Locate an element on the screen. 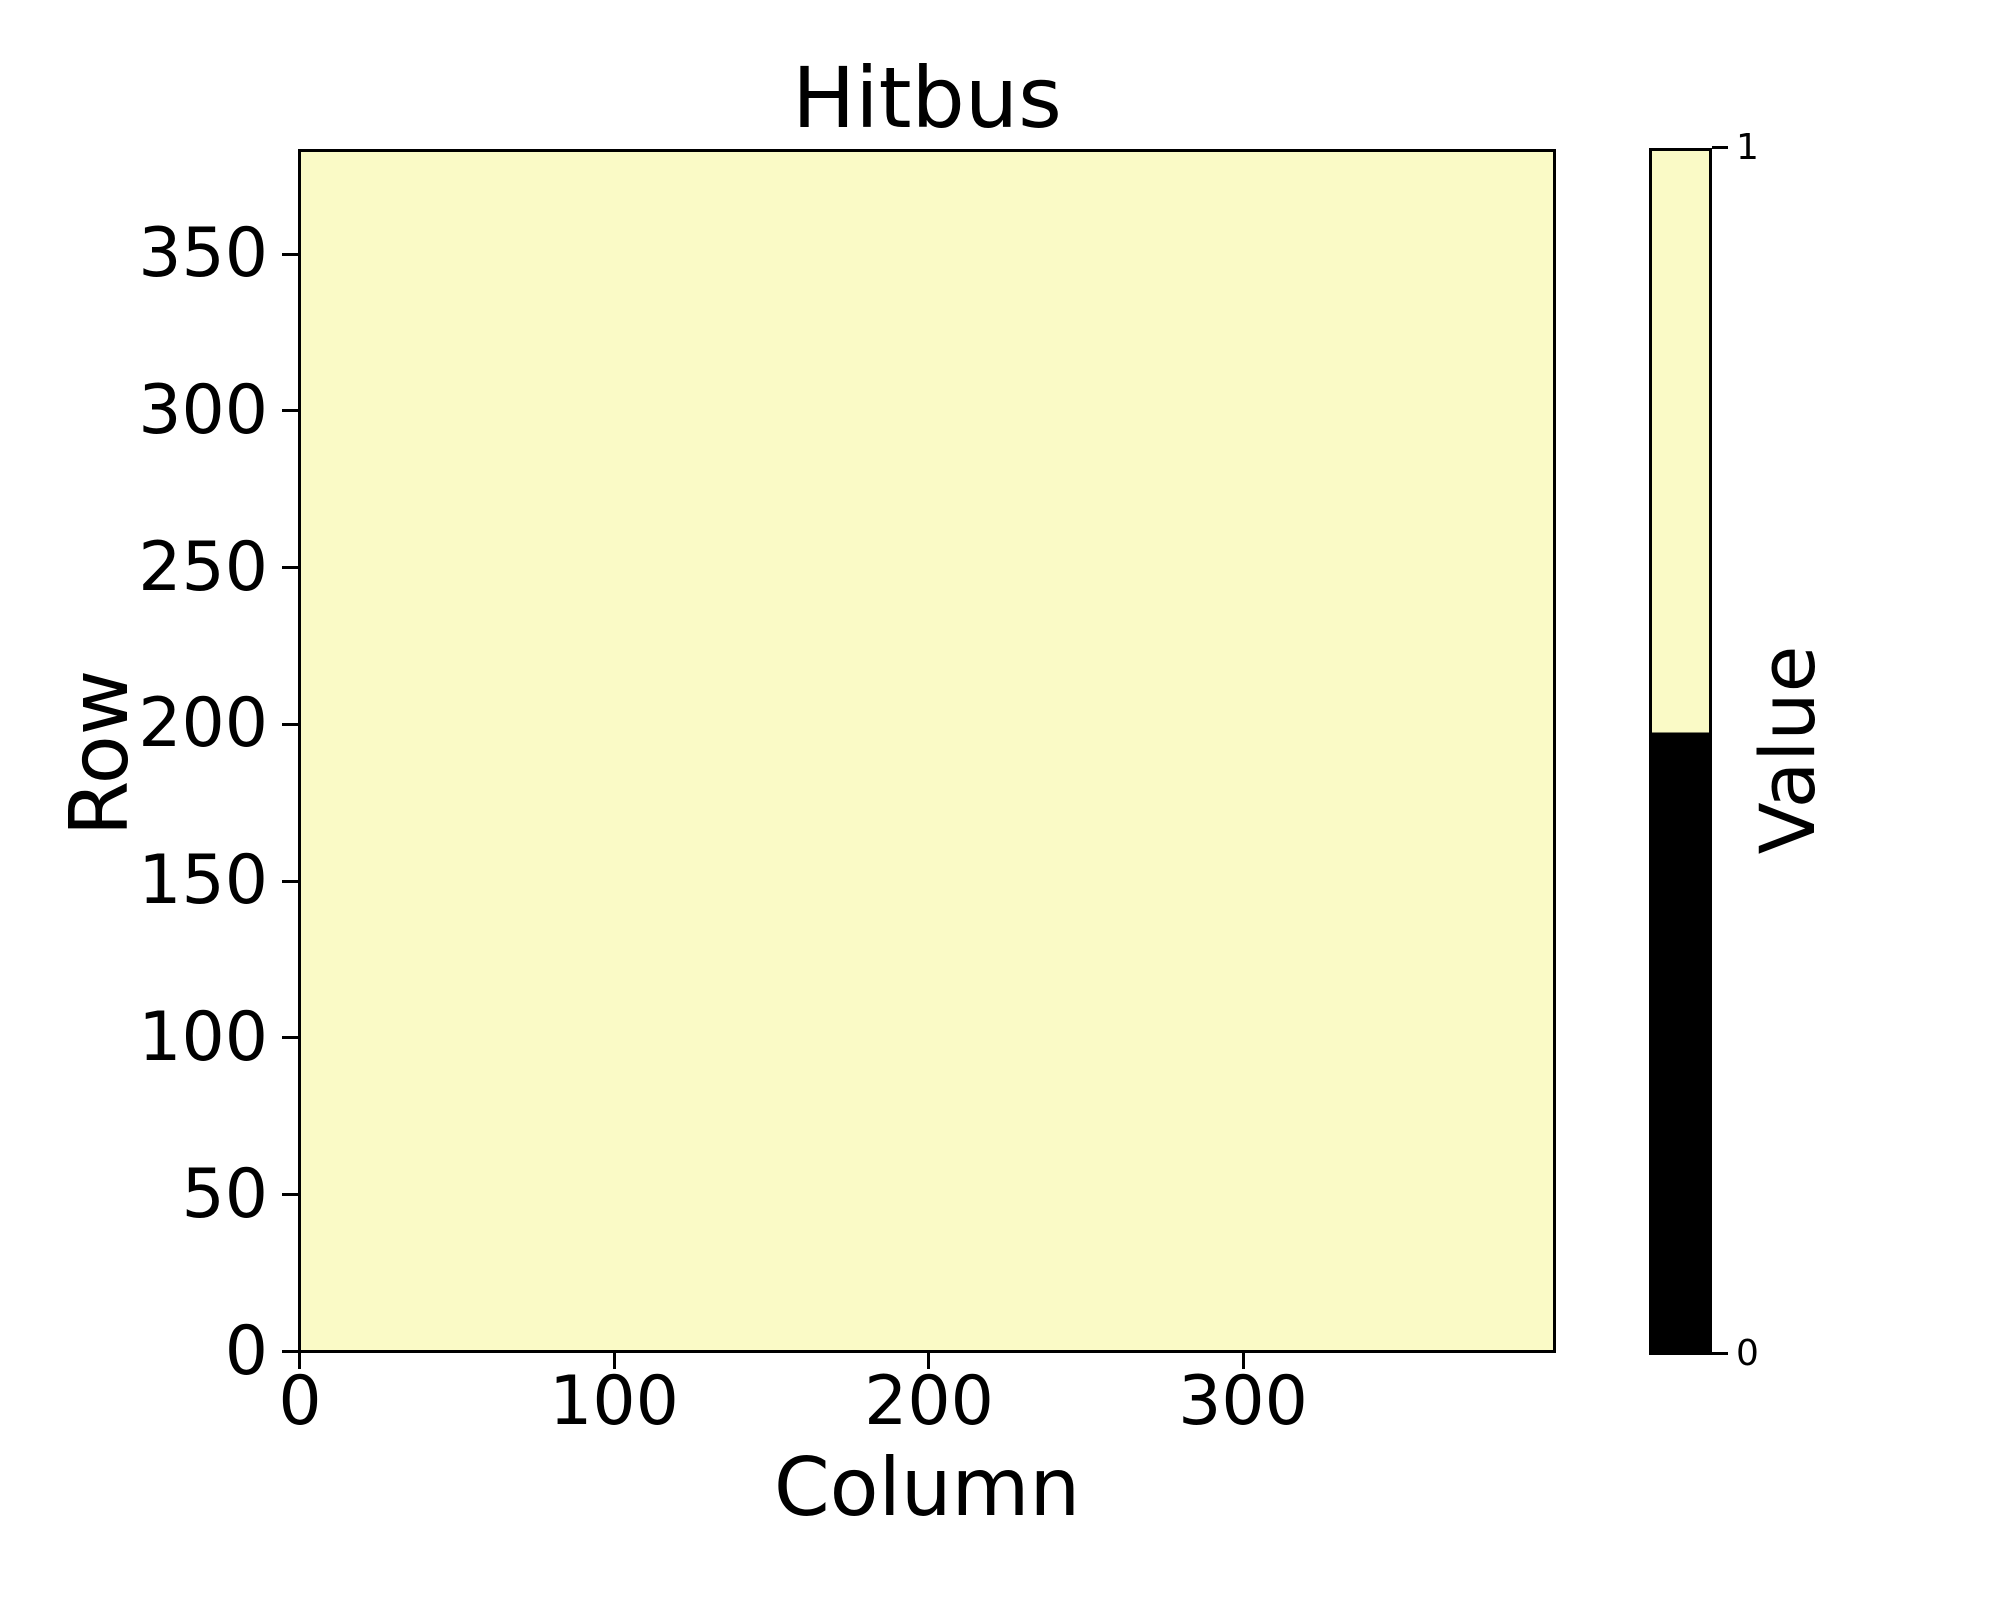 Image resolution: width=2000 pixels, height=1600 pixels. colorbar-tick-label: 0 is located at coordinates (1747, 1353).